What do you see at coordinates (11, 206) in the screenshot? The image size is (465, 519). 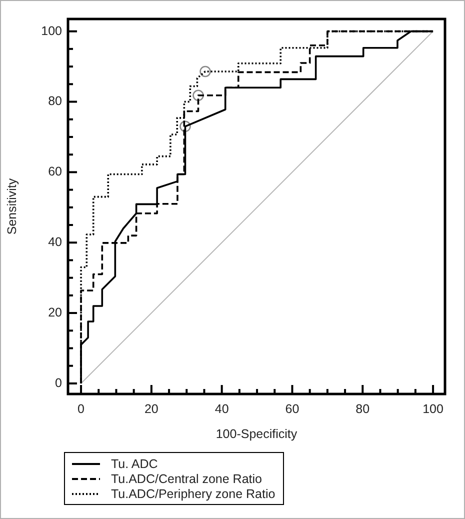 I see `y-axis-title: Sensitivity` at bounding box center [11, 206].